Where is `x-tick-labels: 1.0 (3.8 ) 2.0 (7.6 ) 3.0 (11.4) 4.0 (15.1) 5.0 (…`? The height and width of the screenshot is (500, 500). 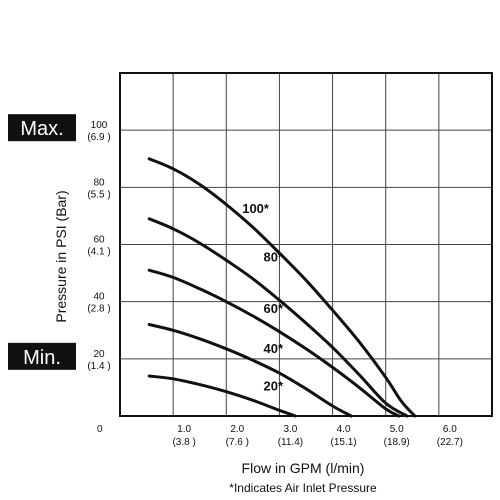 x-tick-labels: 1.0 (3.8 ) 2.0 (7.6 ) 3.0 (11.4) 4.0 (15.1) 5.0 (… is located at coordinates (317, 436).